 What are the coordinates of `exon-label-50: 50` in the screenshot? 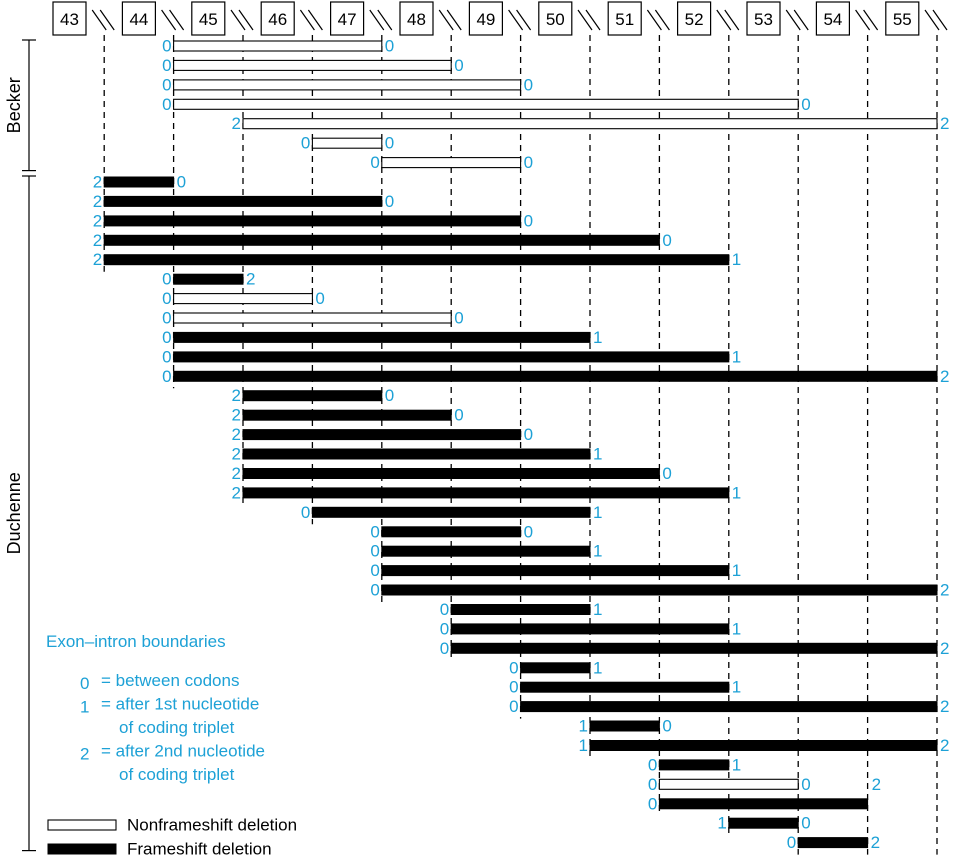 It's located at (555, 19).